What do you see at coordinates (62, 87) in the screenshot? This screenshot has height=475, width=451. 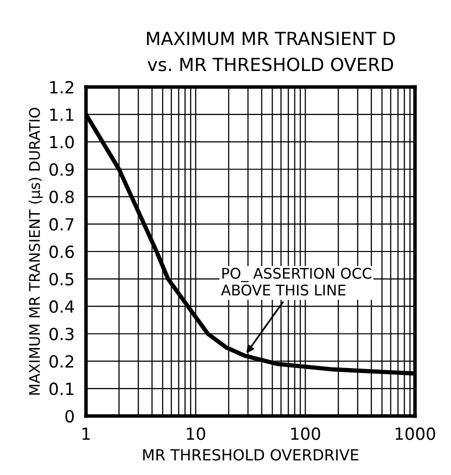 I see `y-tick-label: 1.2` at bounding box center [62, 87].